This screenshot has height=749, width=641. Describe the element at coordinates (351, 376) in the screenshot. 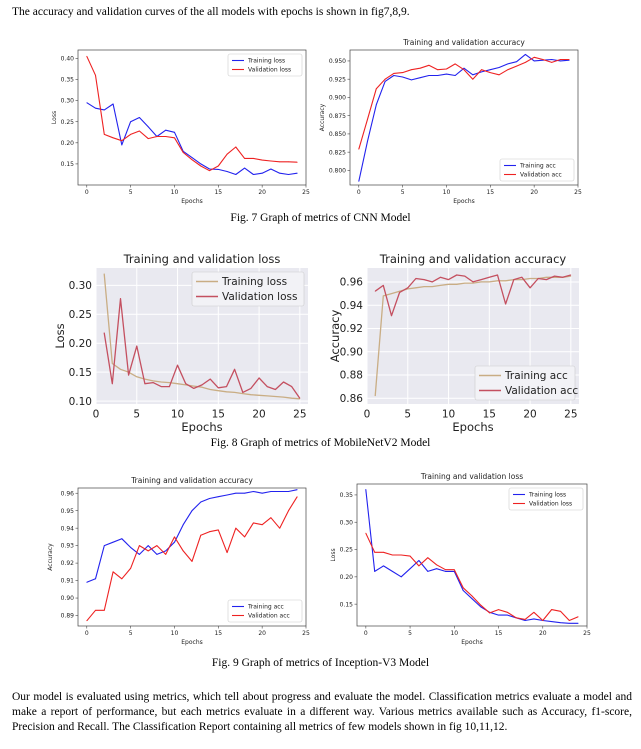

I see `y-tick-label: 0.88` at that location.